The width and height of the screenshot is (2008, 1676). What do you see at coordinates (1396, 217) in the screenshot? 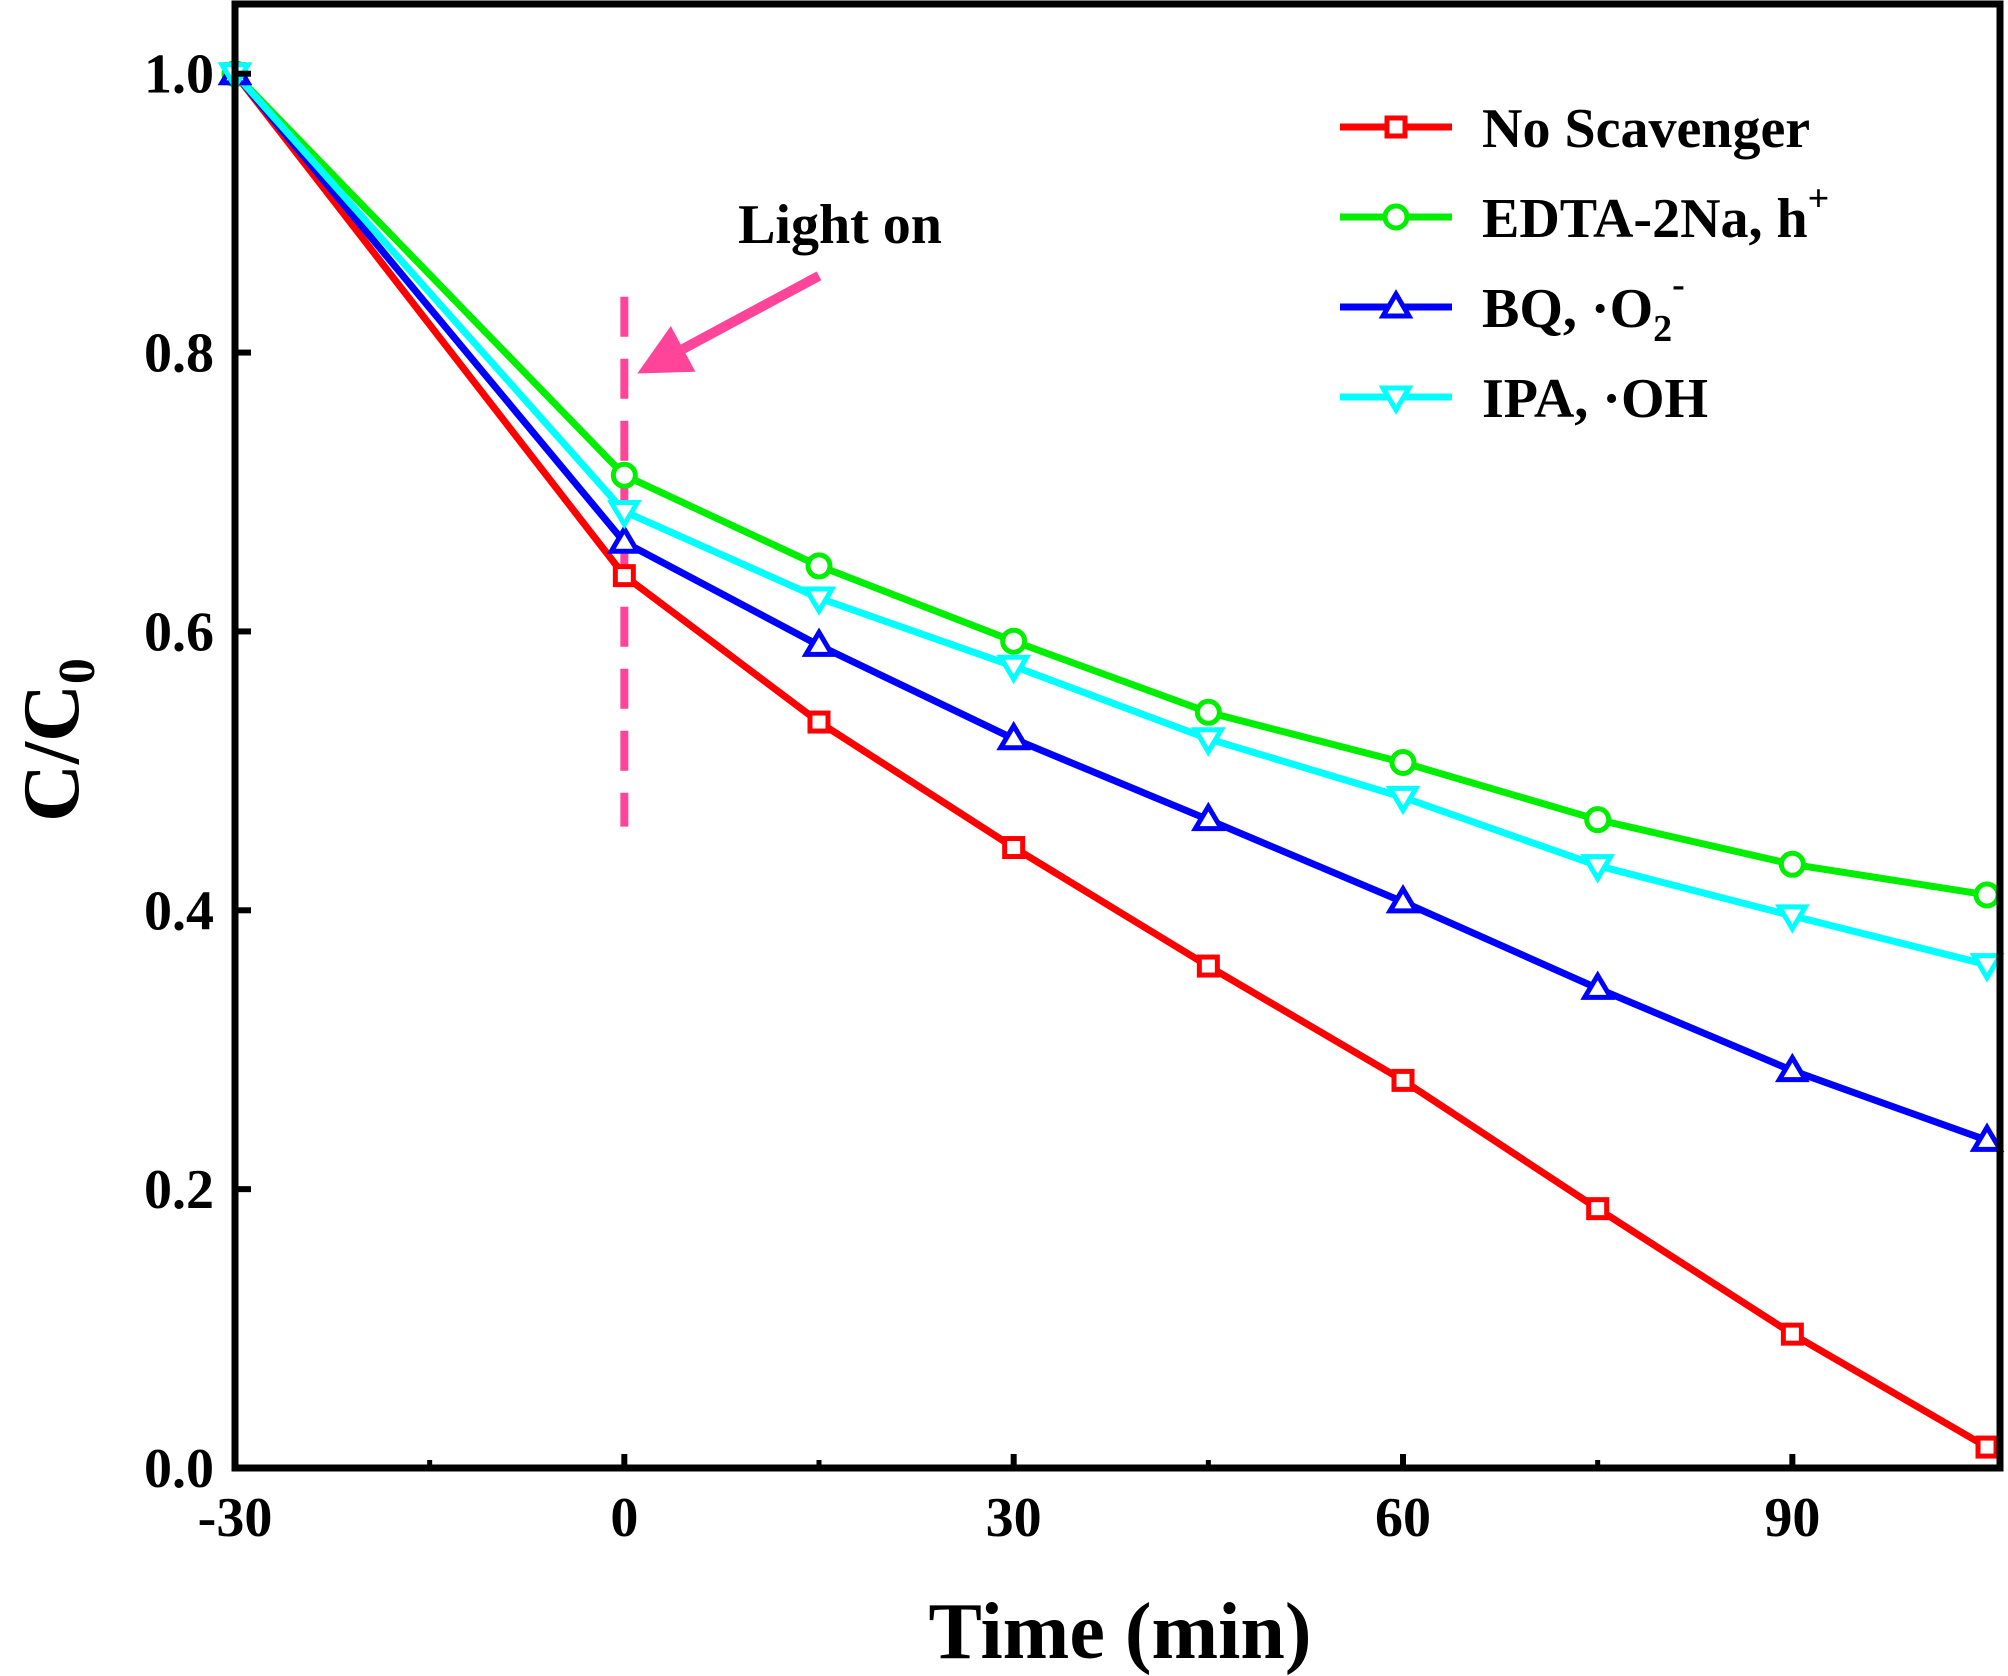
I see `legend-marker-edta` at bounding box center [1396, 217].